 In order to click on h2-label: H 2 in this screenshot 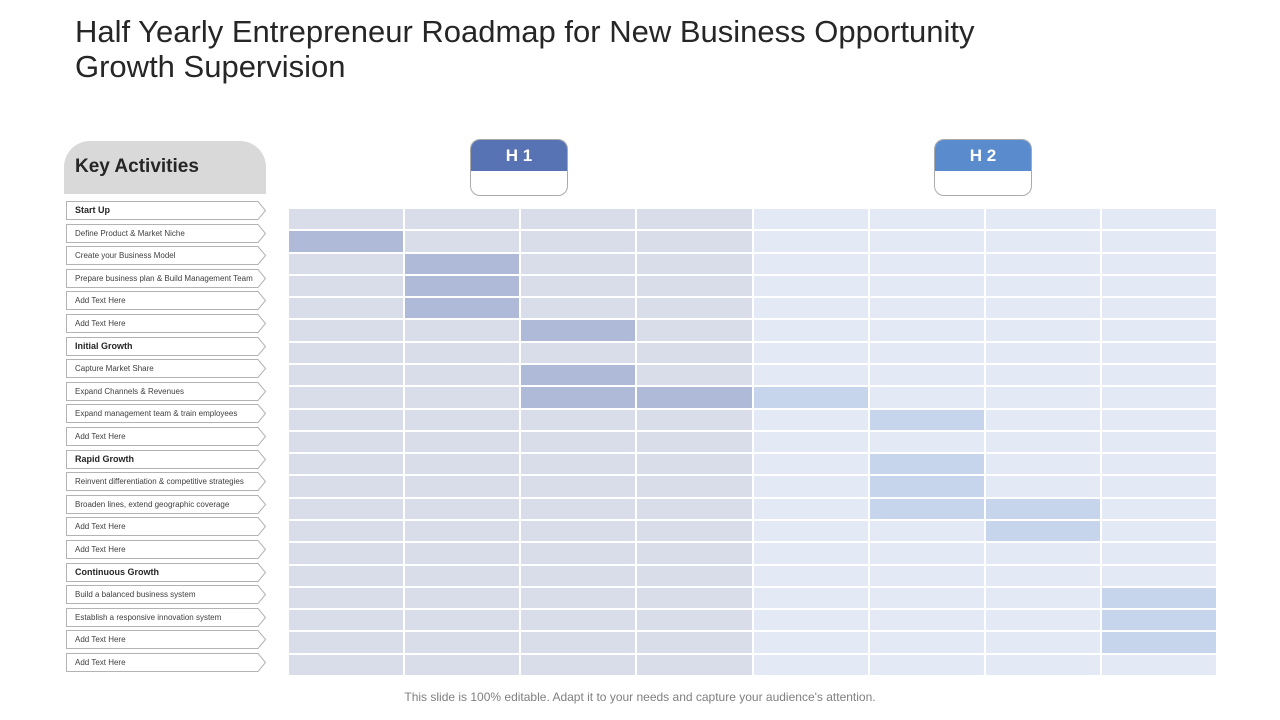, I will do `click(983, 155)`.